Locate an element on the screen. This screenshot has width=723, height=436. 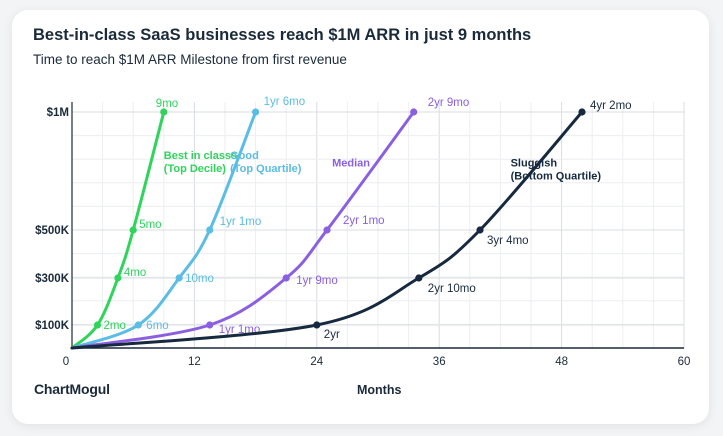
data-label: 2yr 9mo is located at coordinates (449, 103).